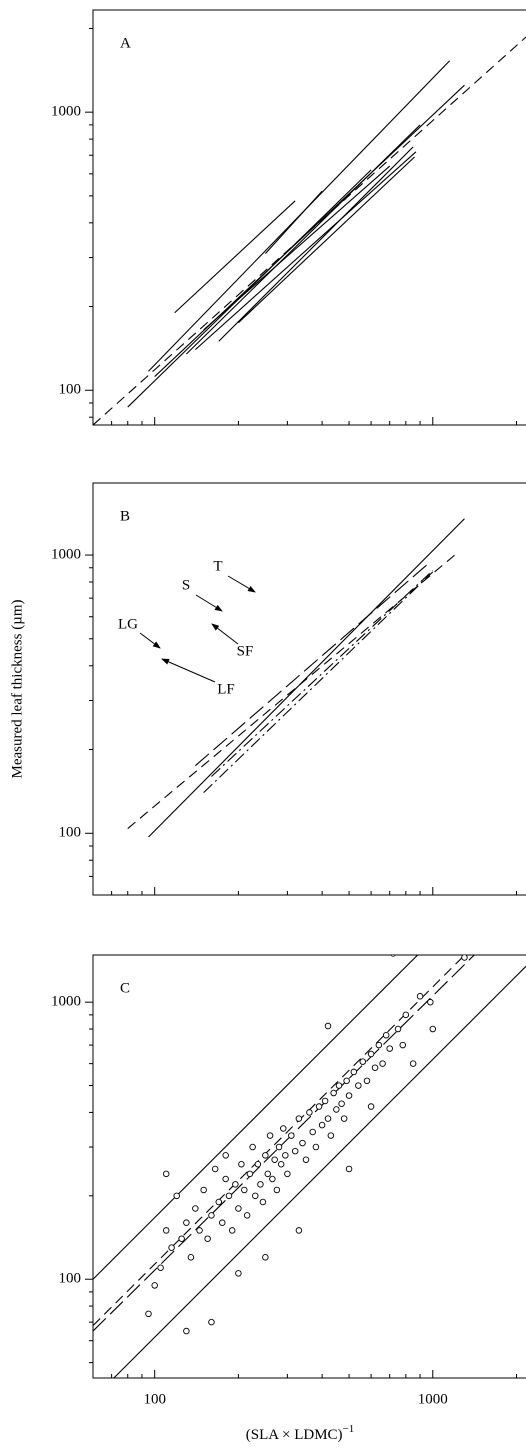 This screenshot has width=526, height=1451. I want to click on panel-label: A, so click(125, 43).